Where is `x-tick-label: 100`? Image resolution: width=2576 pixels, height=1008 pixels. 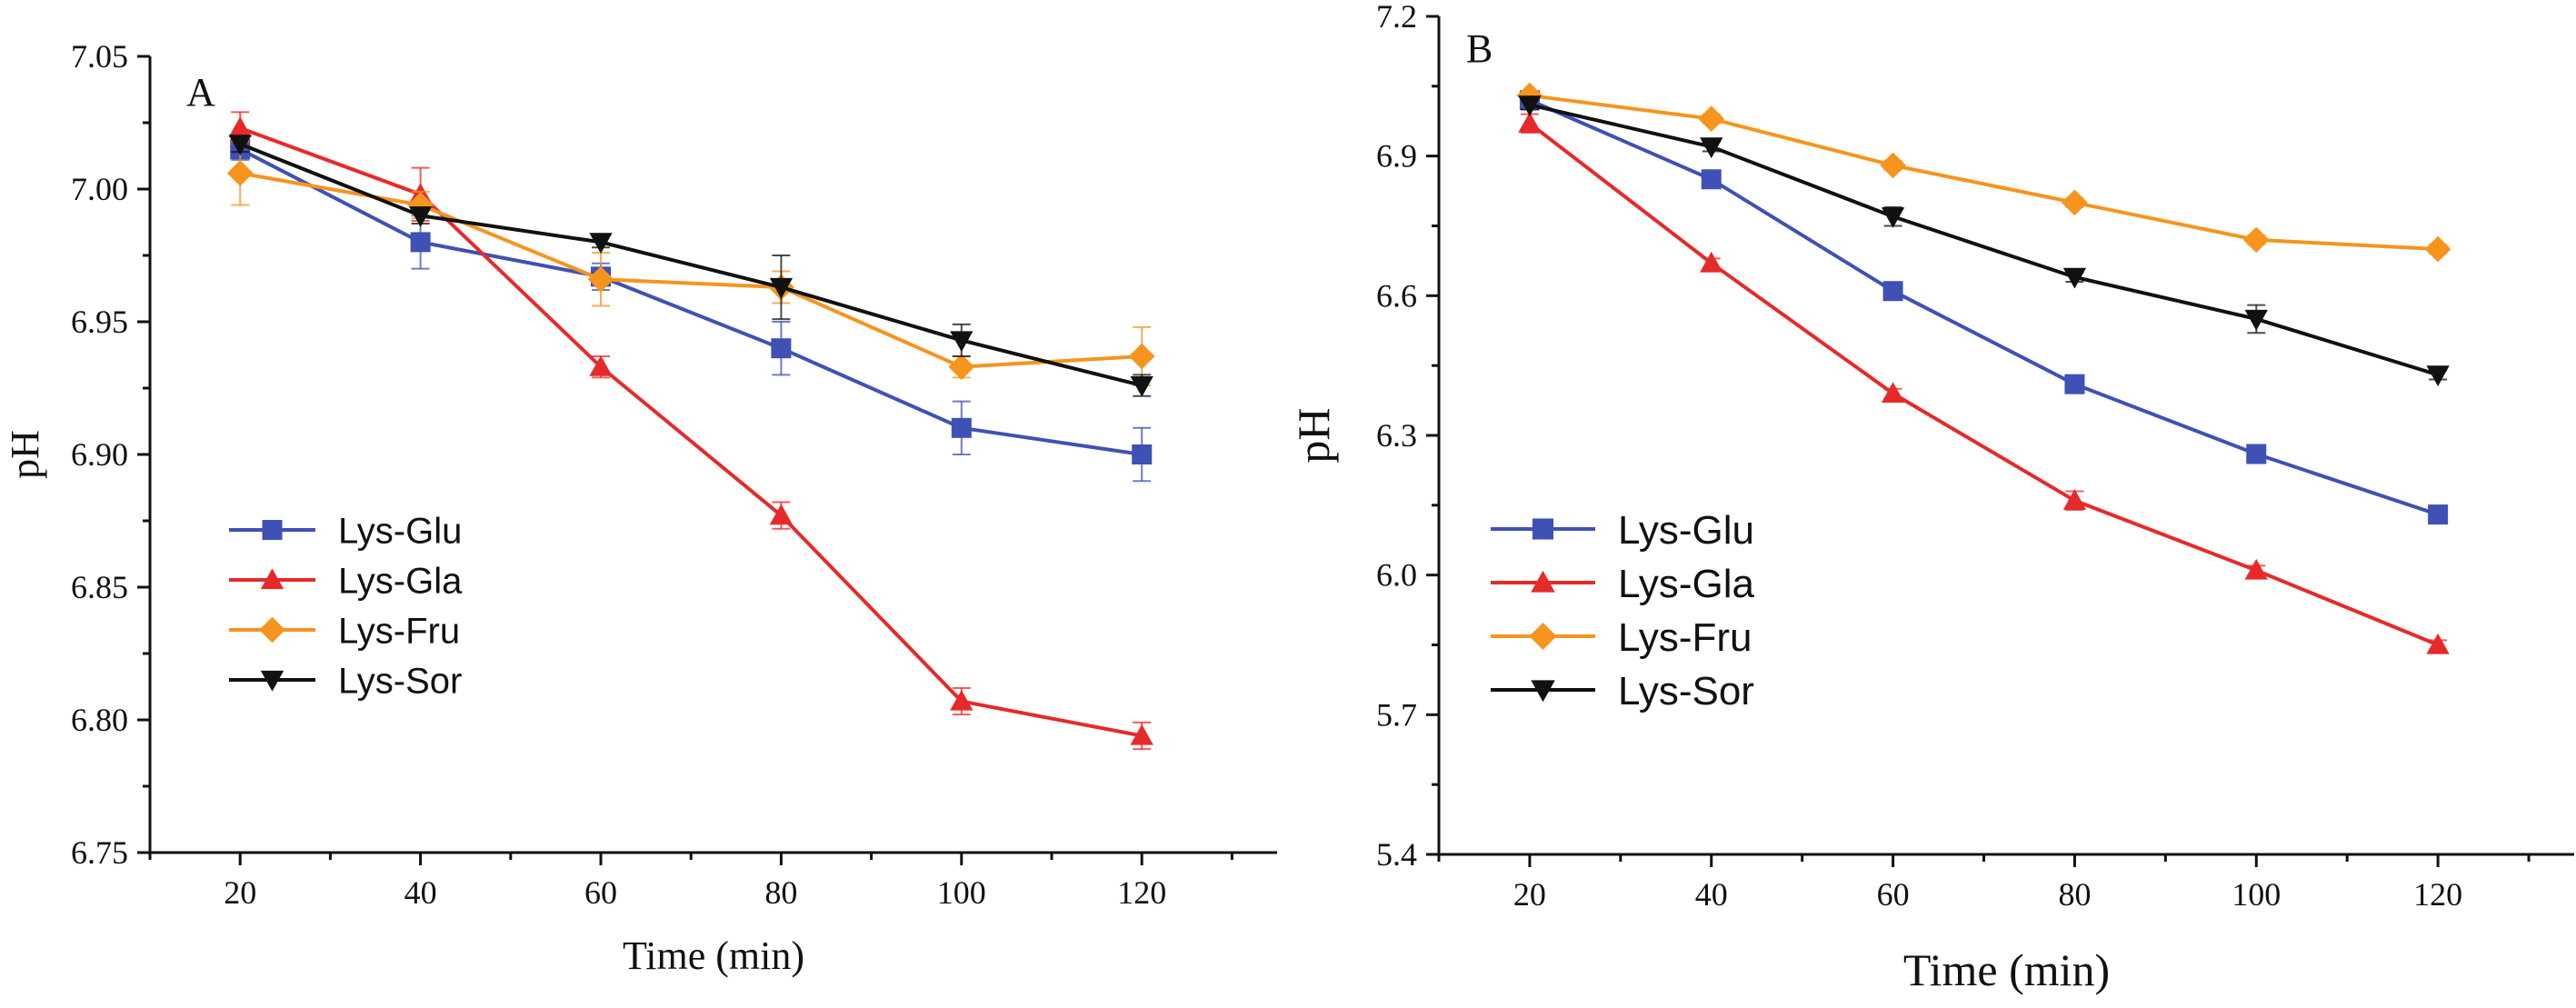 x-tick-label: 100 is located at coordinates (961, 892).